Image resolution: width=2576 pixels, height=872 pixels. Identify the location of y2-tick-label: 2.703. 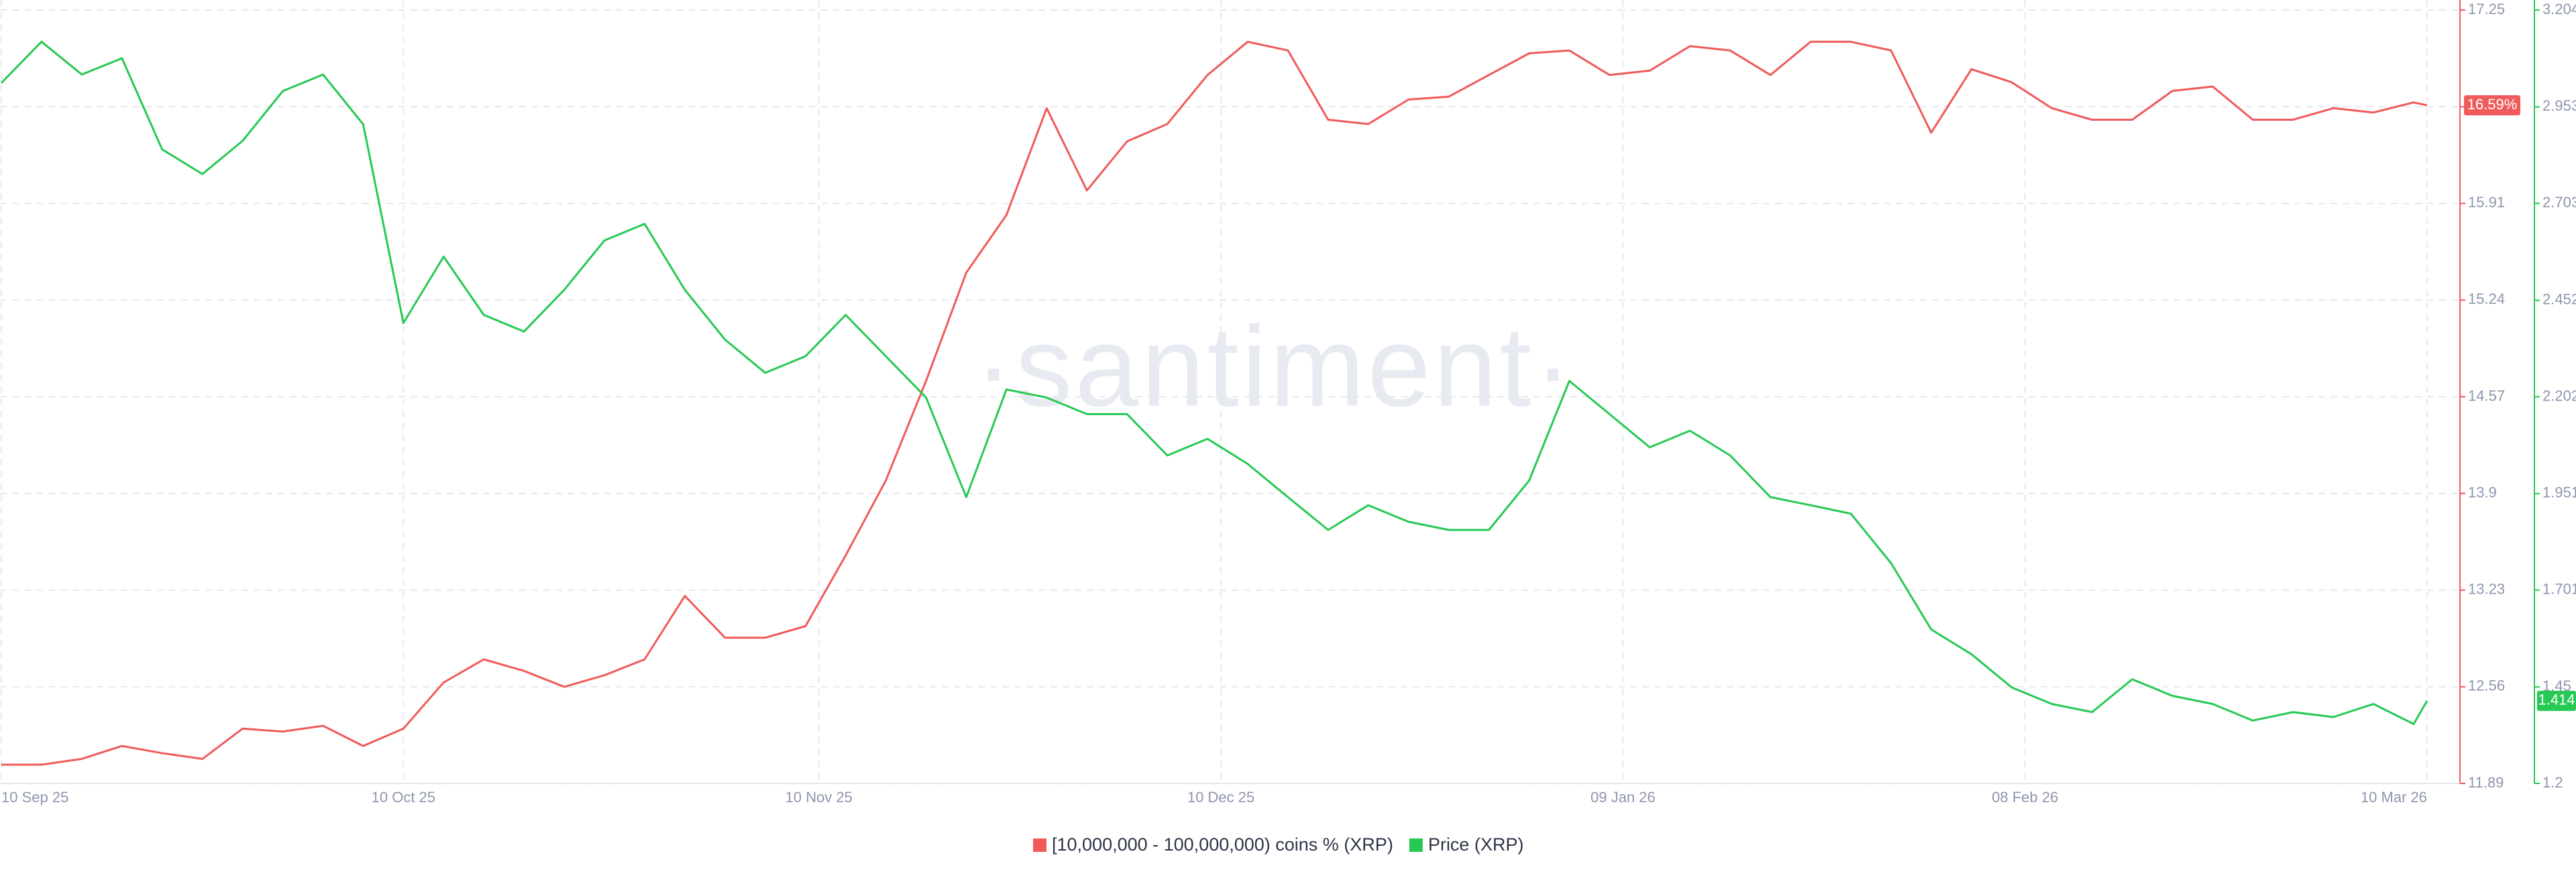
(2559, 203).